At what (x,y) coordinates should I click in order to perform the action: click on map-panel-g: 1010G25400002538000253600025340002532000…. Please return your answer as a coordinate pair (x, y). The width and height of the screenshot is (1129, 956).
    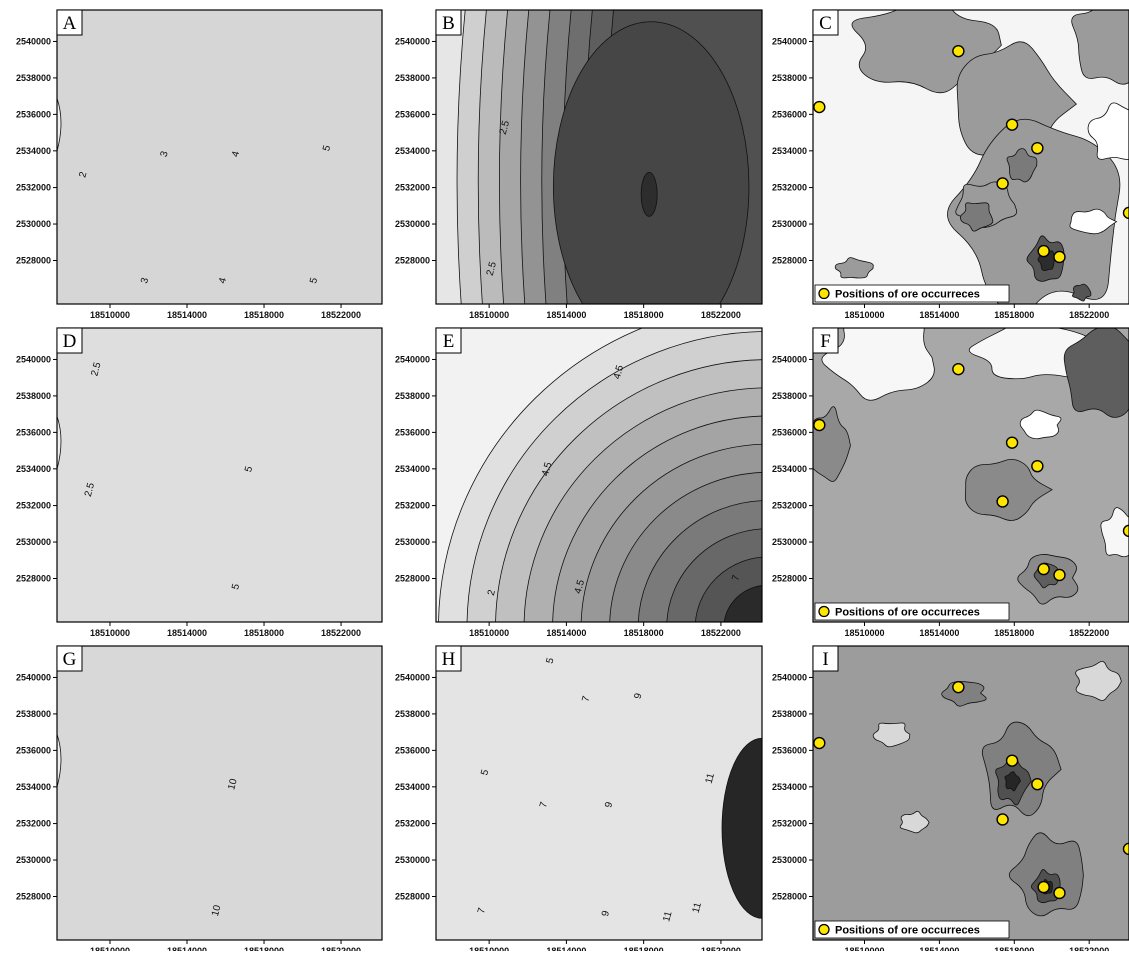
    Looking at the image, I should click on (199, 798).